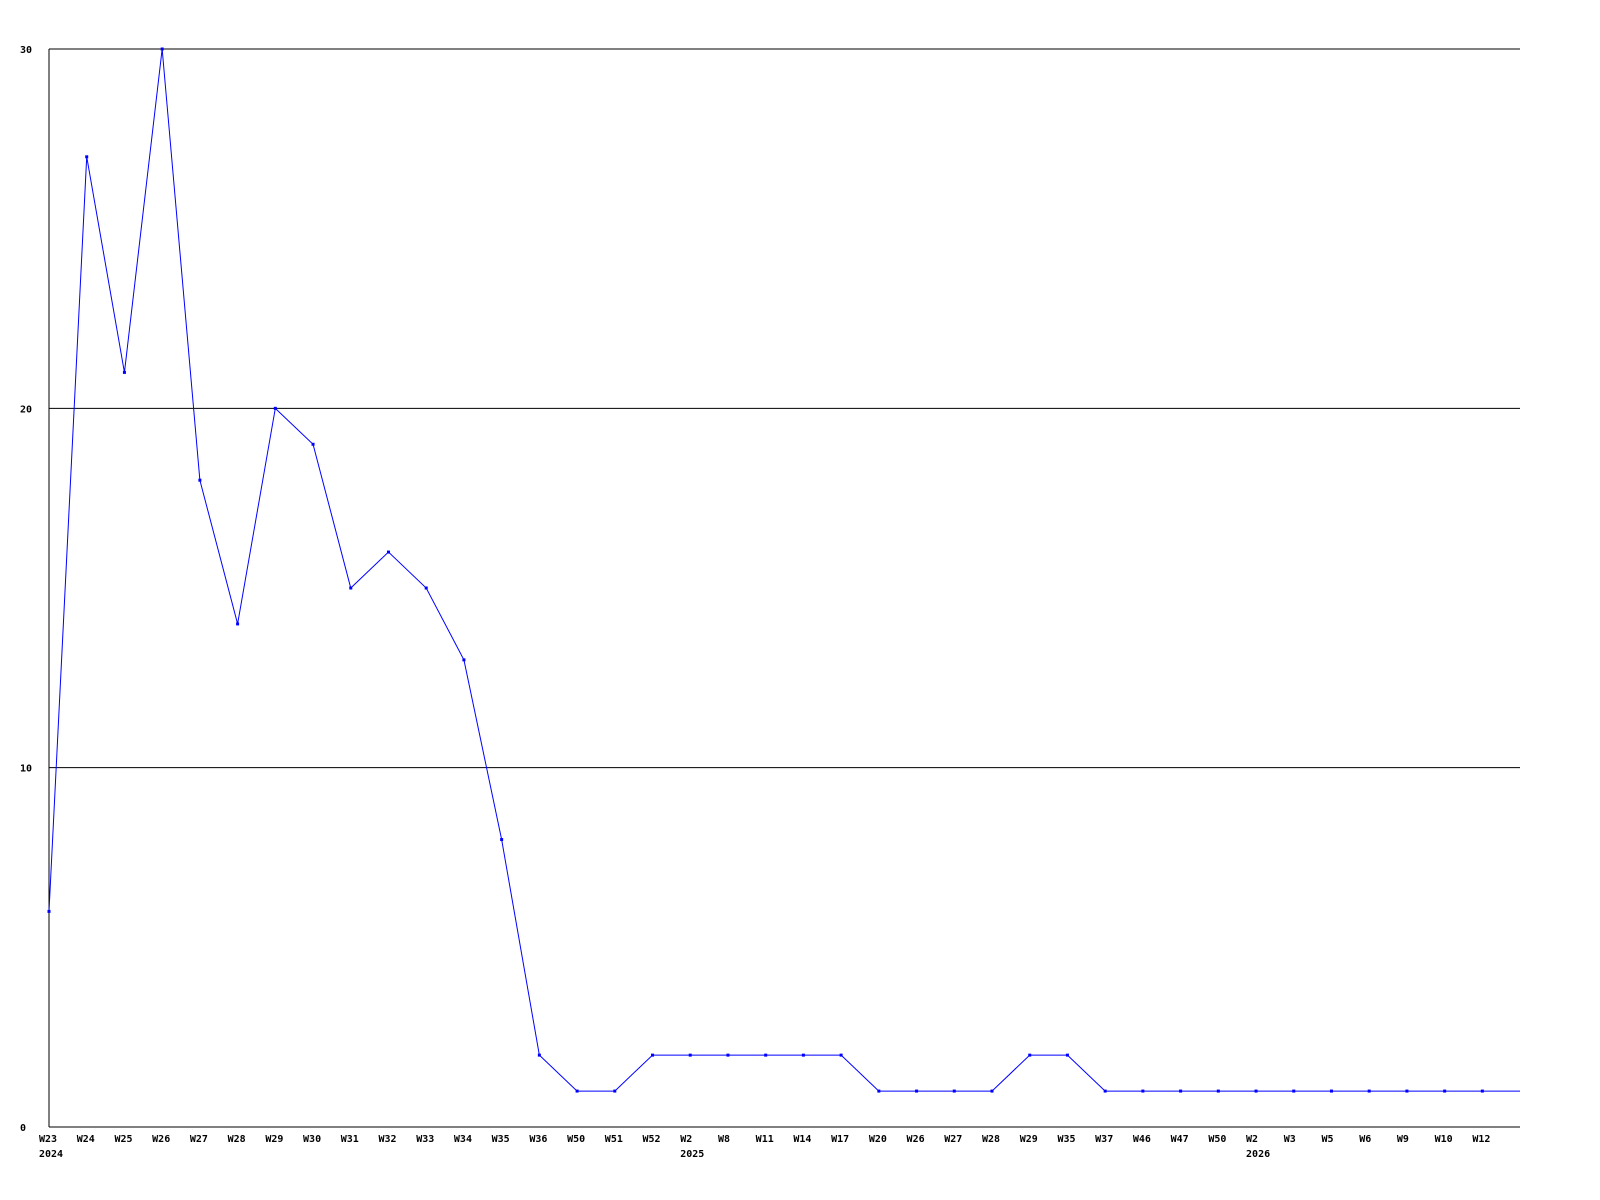 The image size is (1600, 1200). What do you see at coordinates (1481, 1139) in the screenshot?
I see `x-tick-label: W12` at bounding box center [1481, 1139].